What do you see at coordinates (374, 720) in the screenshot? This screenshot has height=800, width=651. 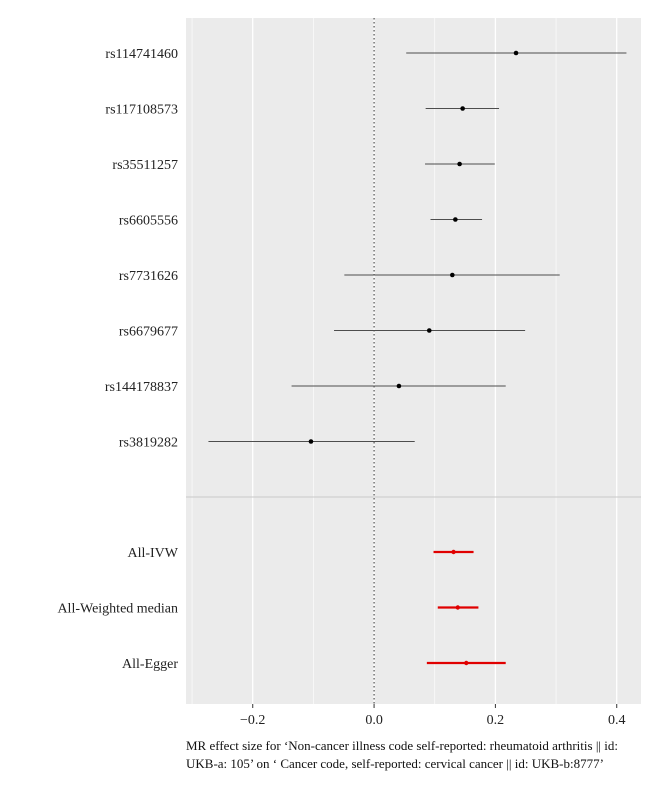 I see `x-tick-label: 0.0` at bounding box center [374, 720].